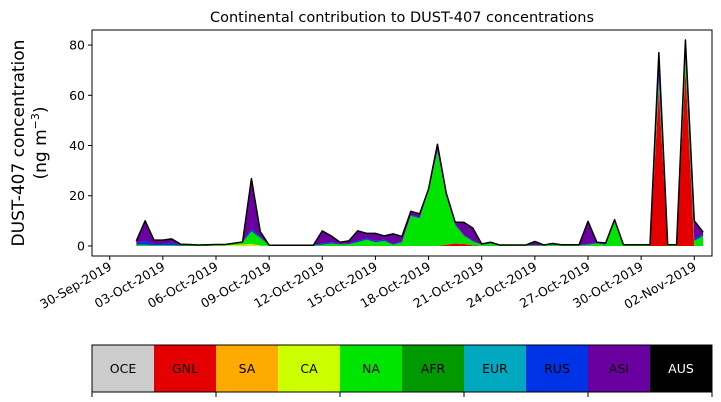 The image size is (721, 402). I want to click on y-axis: 0 20 40 60 80, so click(80, 145).